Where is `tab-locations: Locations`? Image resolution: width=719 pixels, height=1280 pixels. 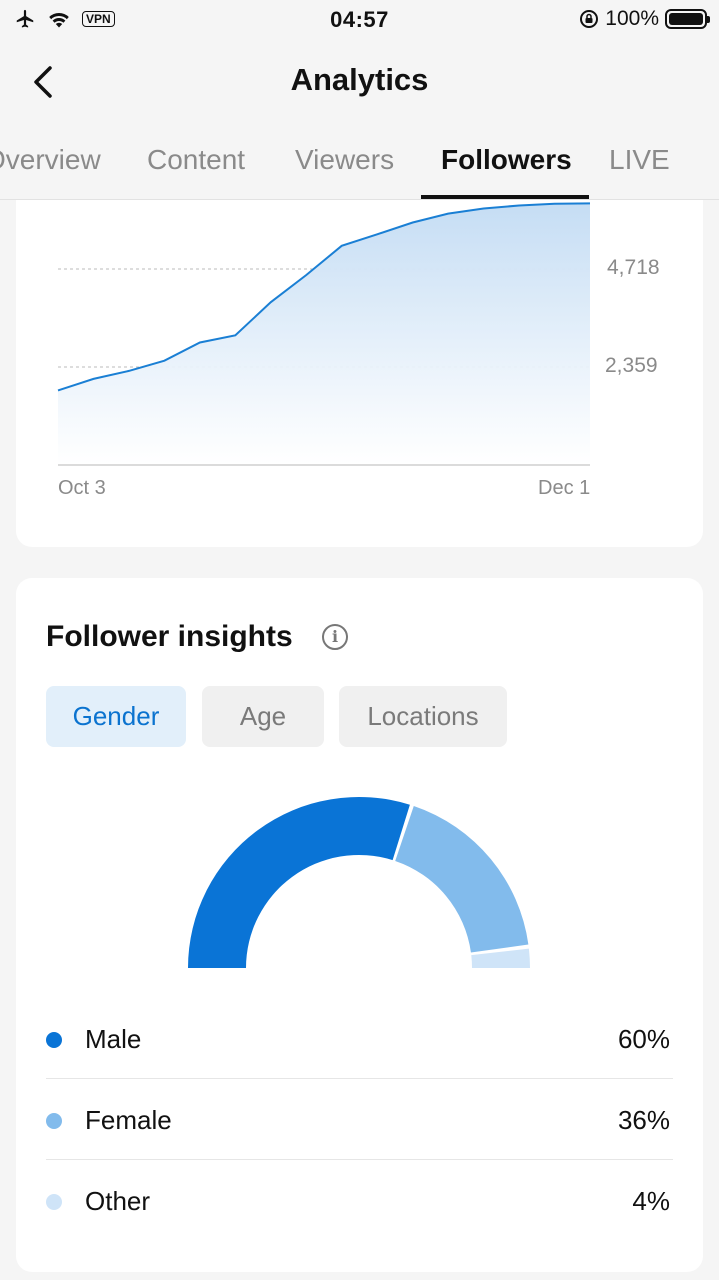
tab-locations: Locations is located at coordinates (423, 716).